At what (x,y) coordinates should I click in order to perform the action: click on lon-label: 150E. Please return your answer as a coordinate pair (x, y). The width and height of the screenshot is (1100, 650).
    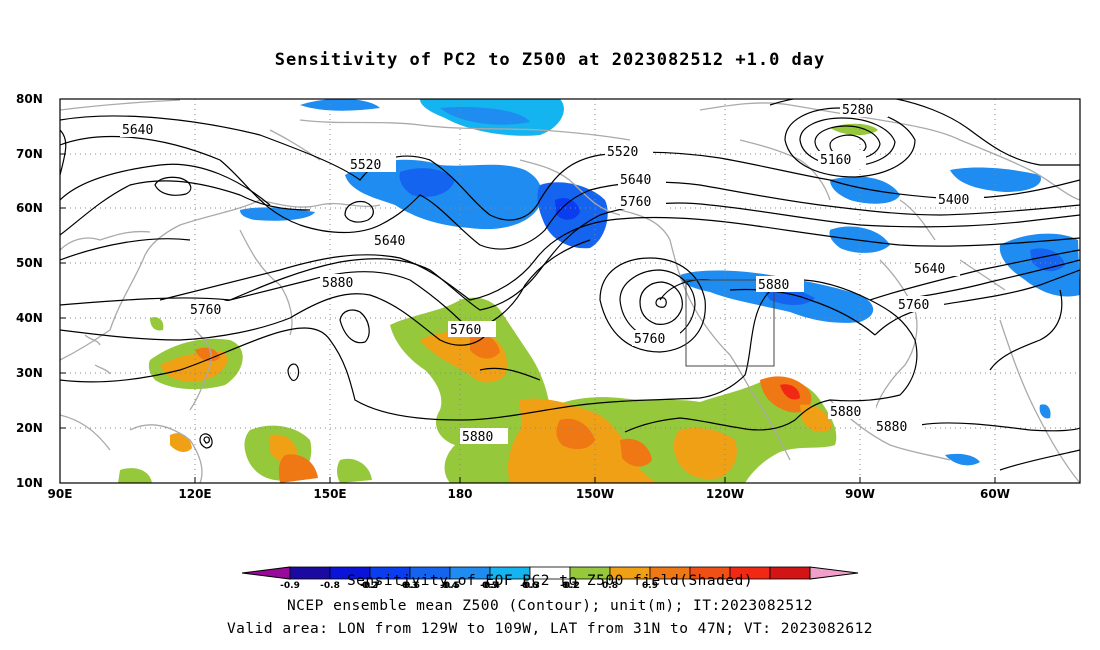
    Looking at the image, I should click on (329, 494).